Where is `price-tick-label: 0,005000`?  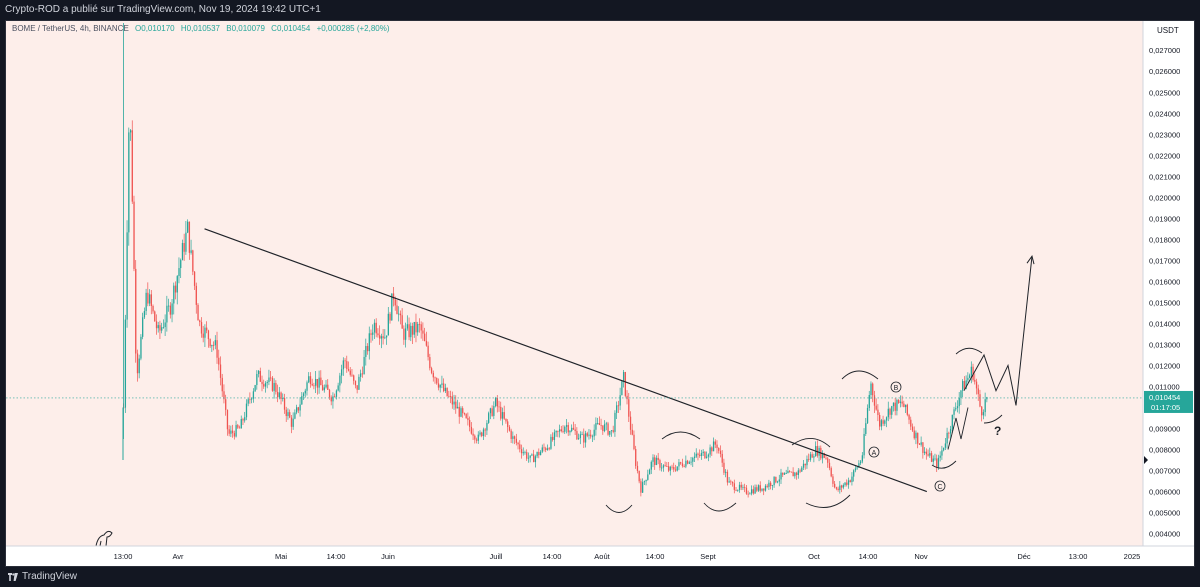 price-tick-label: 0,005000 is located at coordinates (1164, 513).